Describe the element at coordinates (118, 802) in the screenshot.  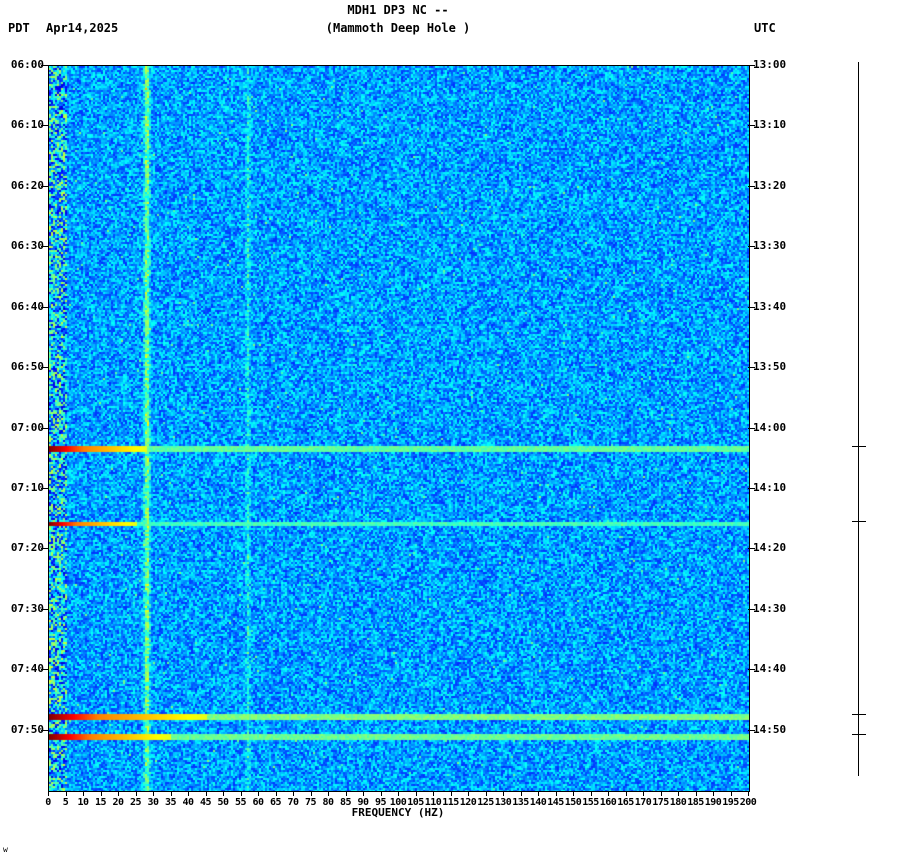
I see `x-axis-label: 20` at that location.